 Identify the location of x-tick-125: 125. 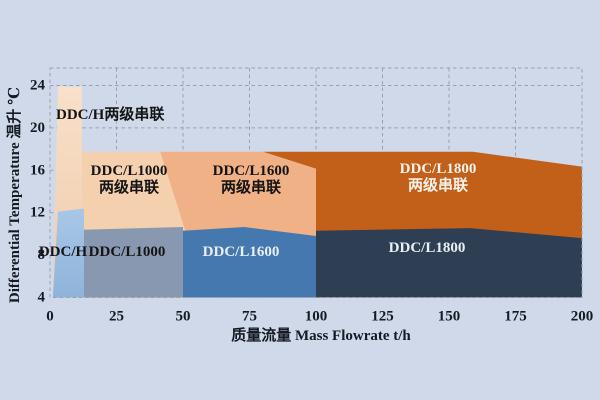
(382, 317).